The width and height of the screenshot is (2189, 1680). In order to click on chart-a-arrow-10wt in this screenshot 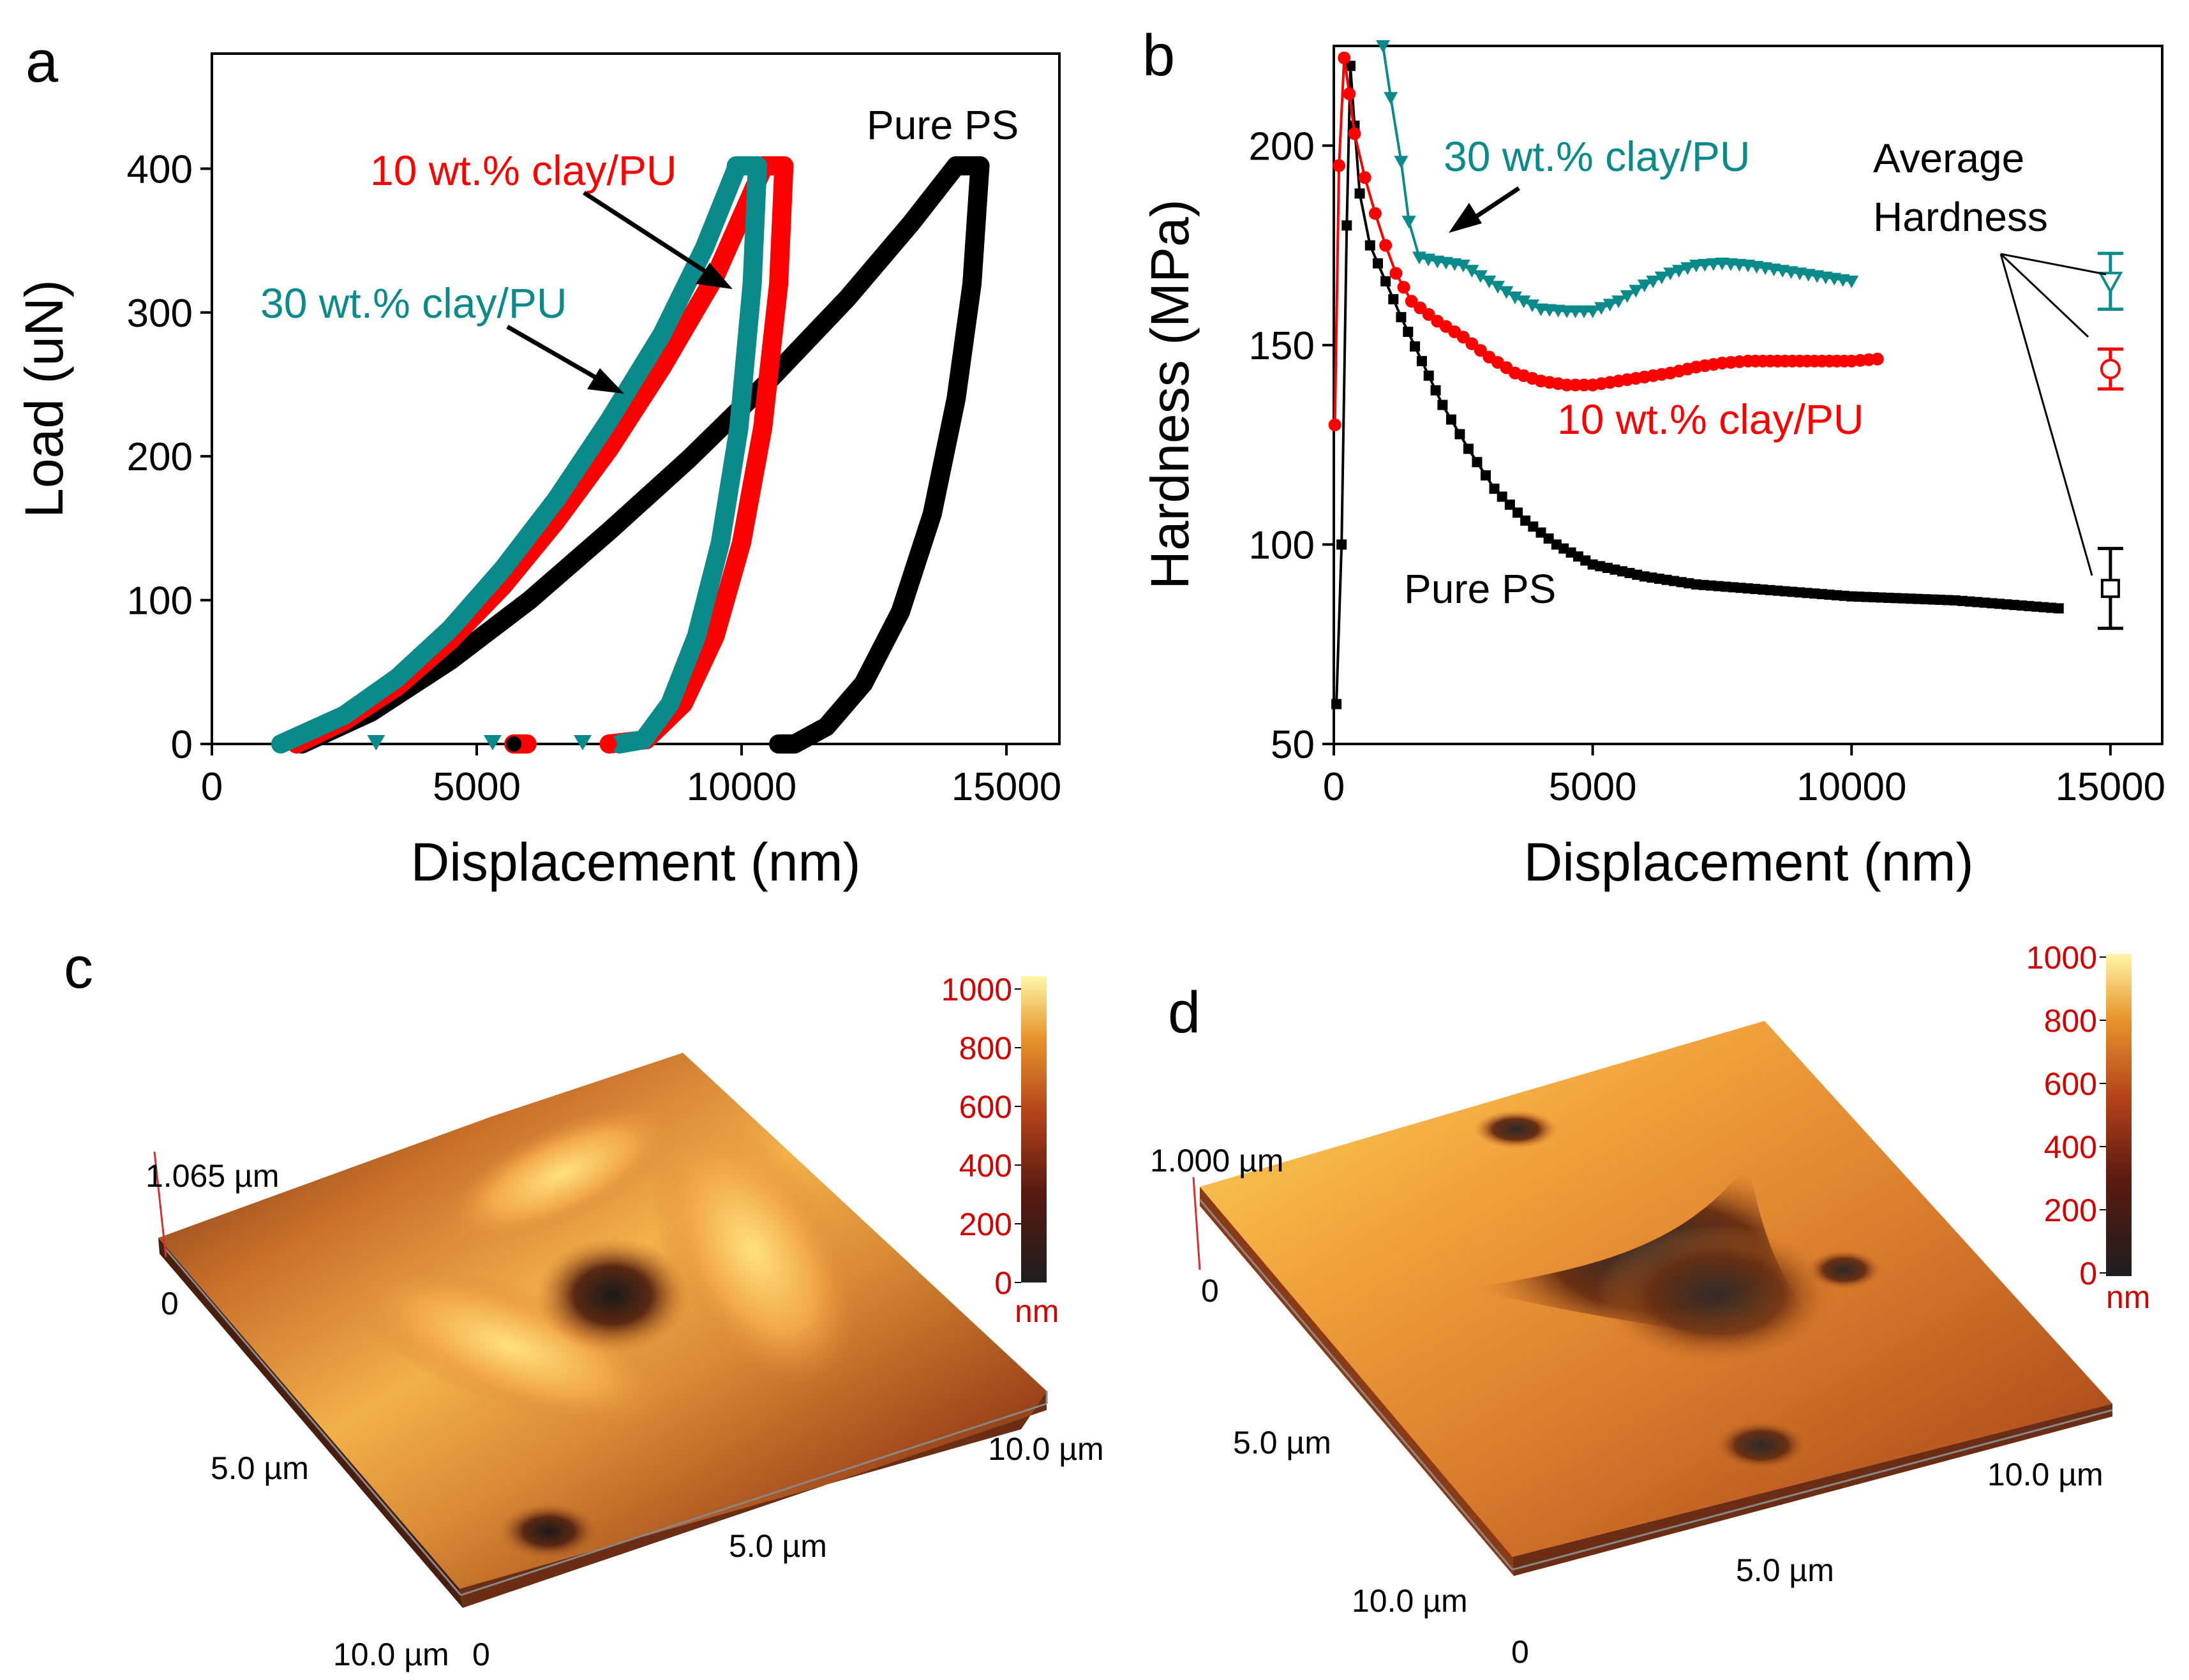, I will do `click(658, 240)`.